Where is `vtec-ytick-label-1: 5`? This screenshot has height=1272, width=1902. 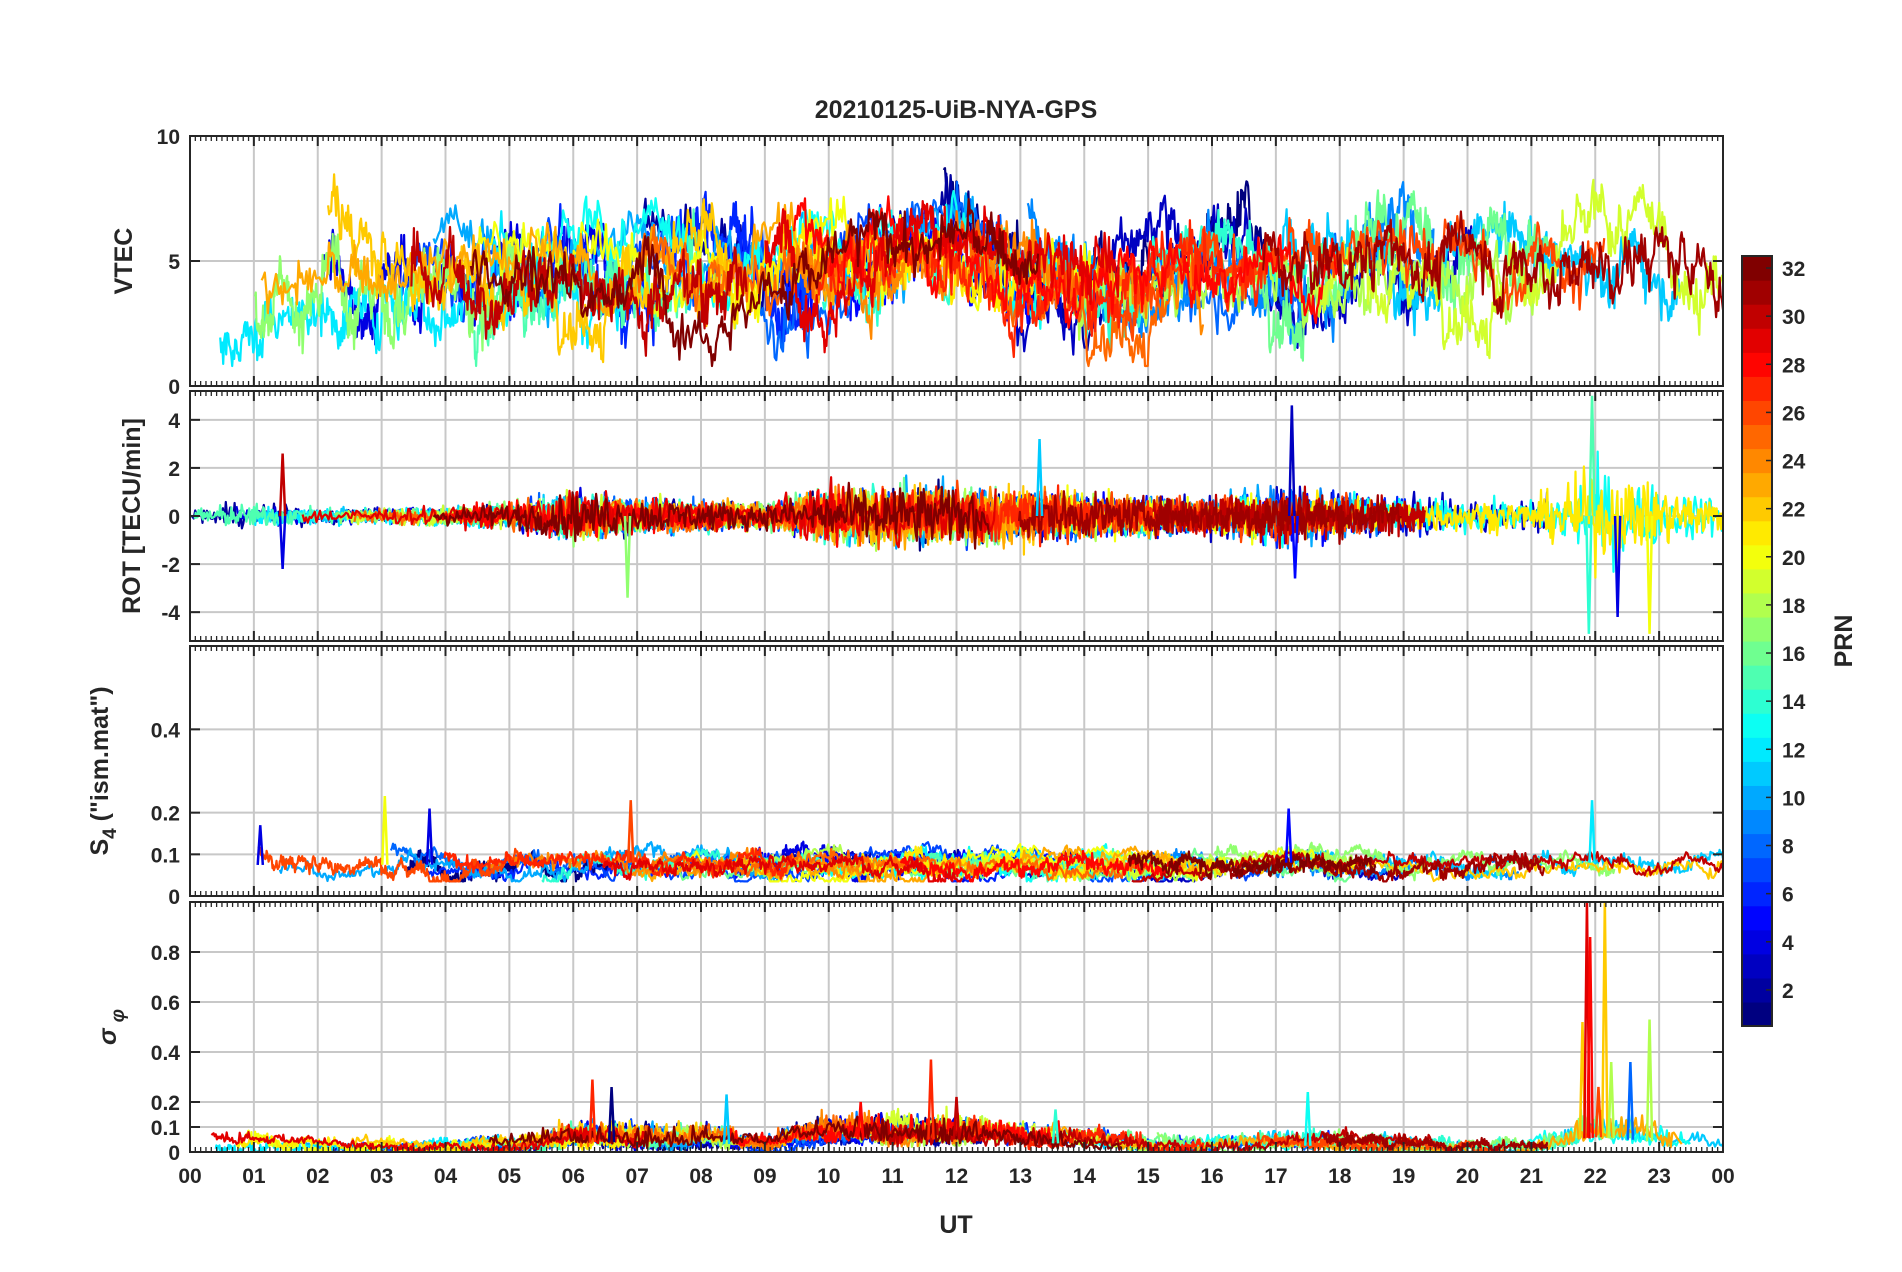 vtec-ytick-label-1: 5 is located at coordinates (174, 262).